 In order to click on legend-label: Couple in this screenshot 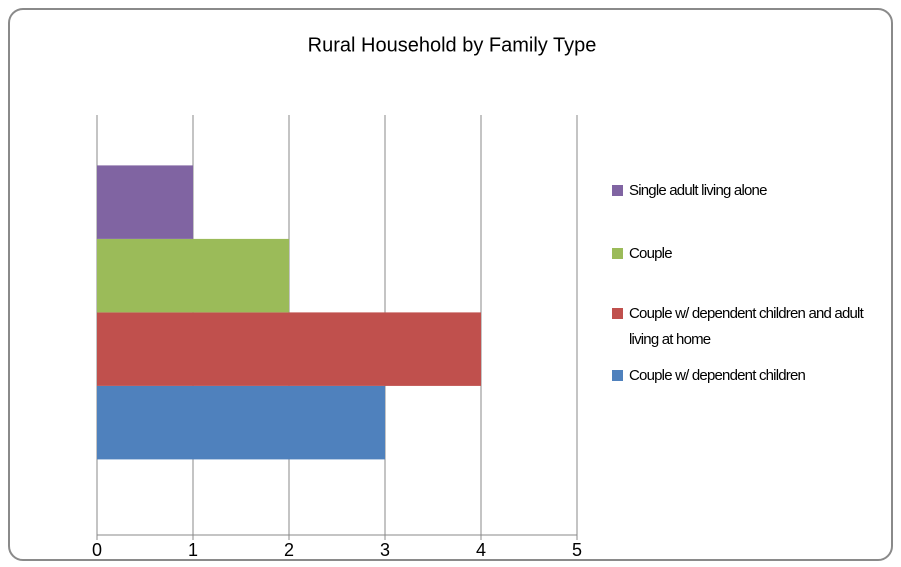, I will do `click(651, 253)`.